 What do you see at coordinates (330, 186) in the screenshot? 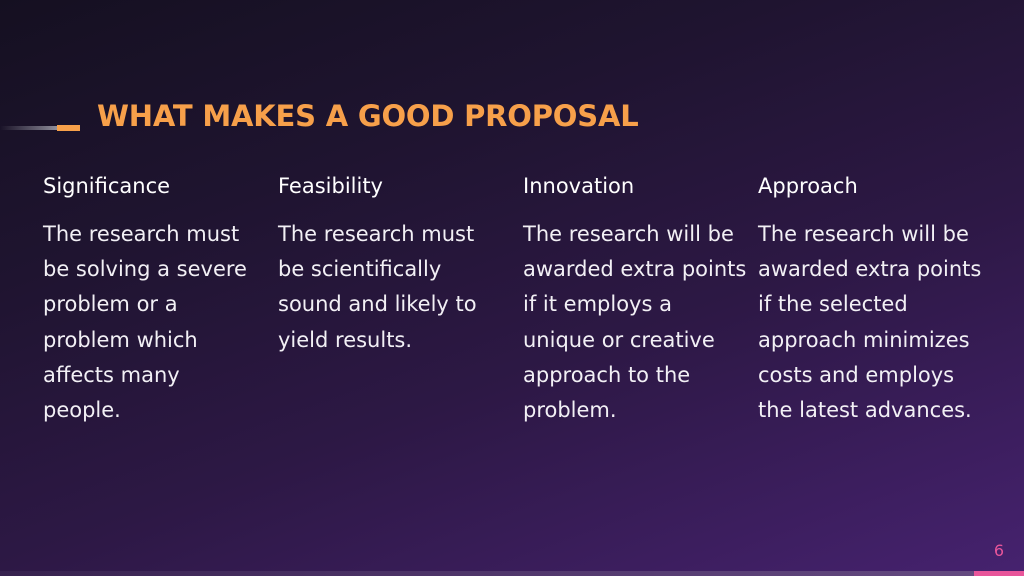
I see `column-heading: Feasibility` at bounding box center [330, 186].